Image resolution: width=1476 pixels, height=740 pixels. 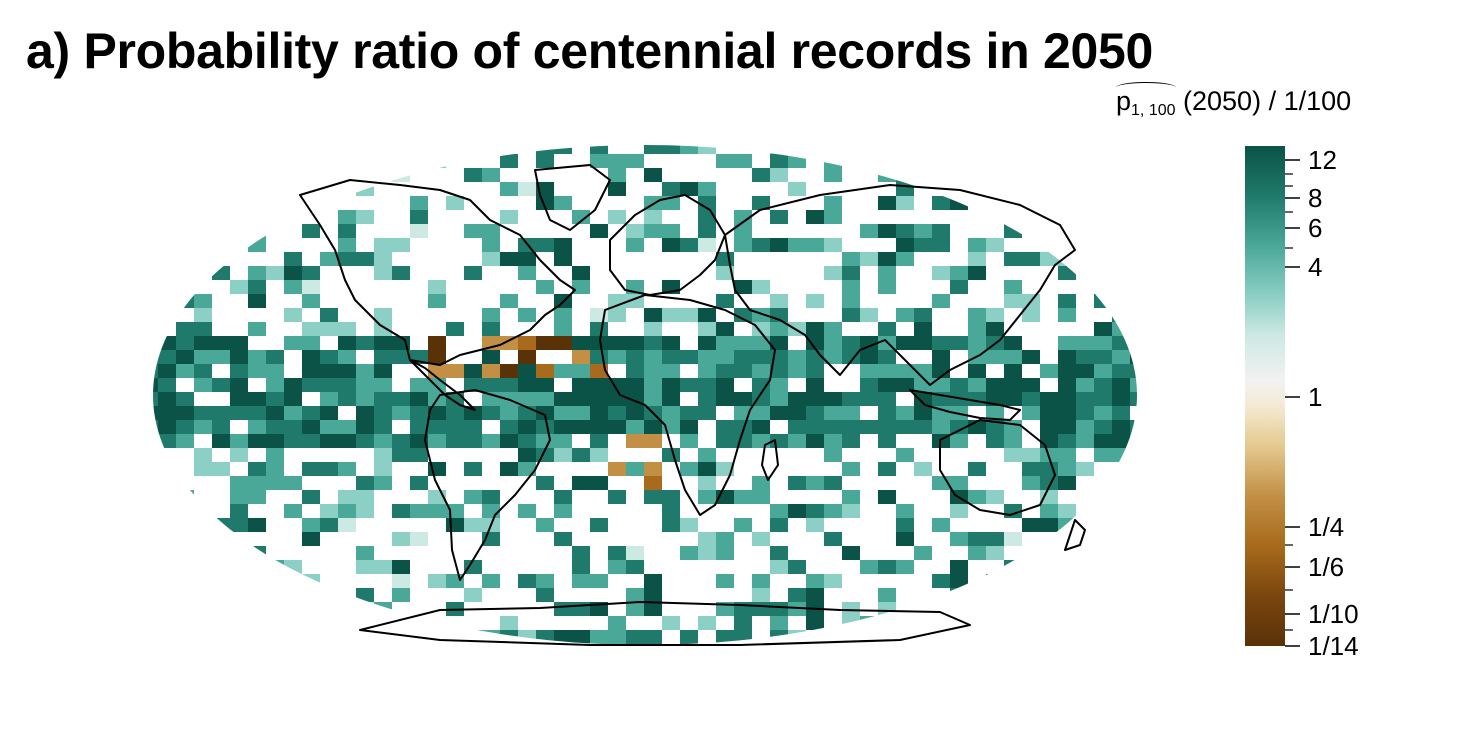 What do you see at coordinates (1322, 160) in the screenshot?
I see `colorbar-tick-label: 12` at bounding box center [1322, 160].